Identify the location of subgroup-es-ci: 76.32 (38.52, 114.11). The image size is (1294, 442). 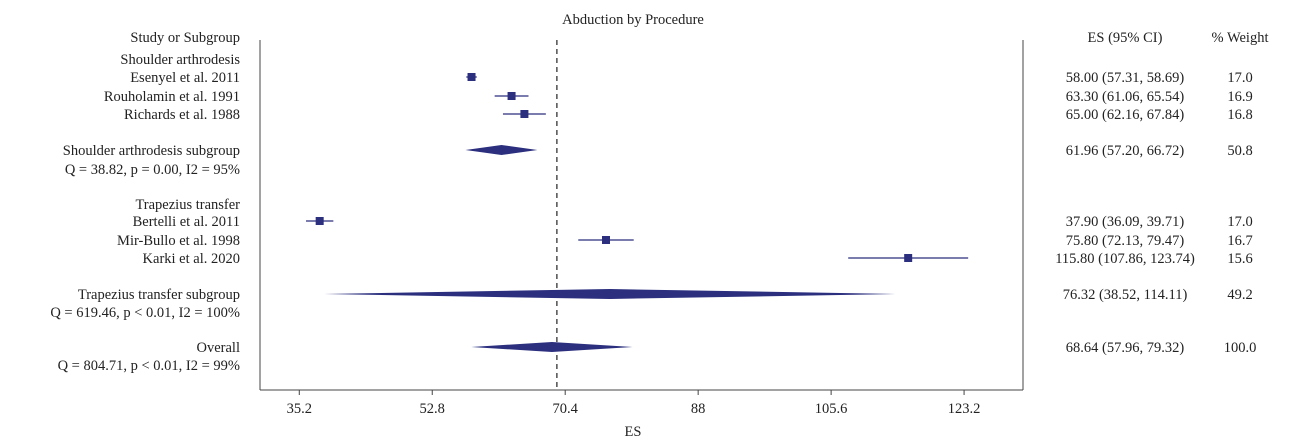
(1125, 295).